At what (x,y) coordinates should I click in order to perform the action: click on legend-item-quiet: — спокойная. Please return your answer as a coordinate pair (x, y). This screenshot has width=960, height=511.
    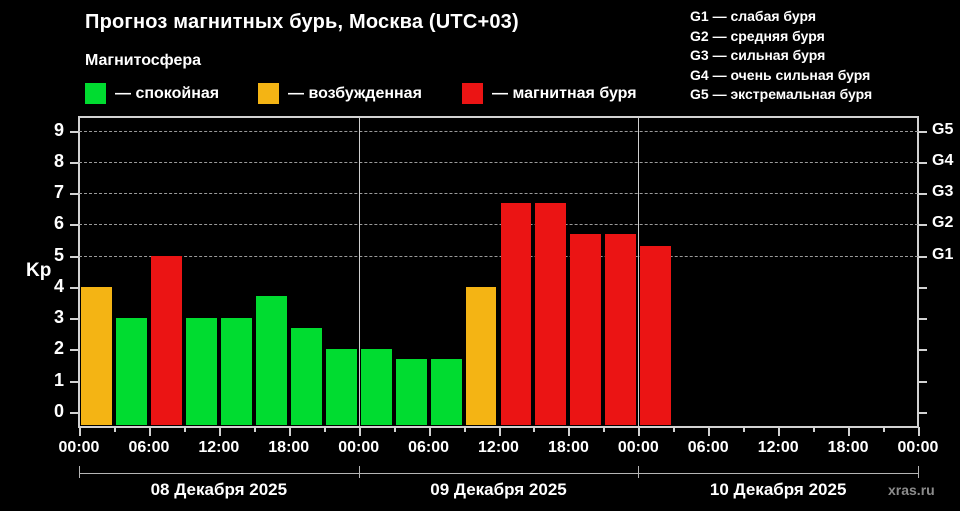
    Looking at the image, I should click on (152, 93).